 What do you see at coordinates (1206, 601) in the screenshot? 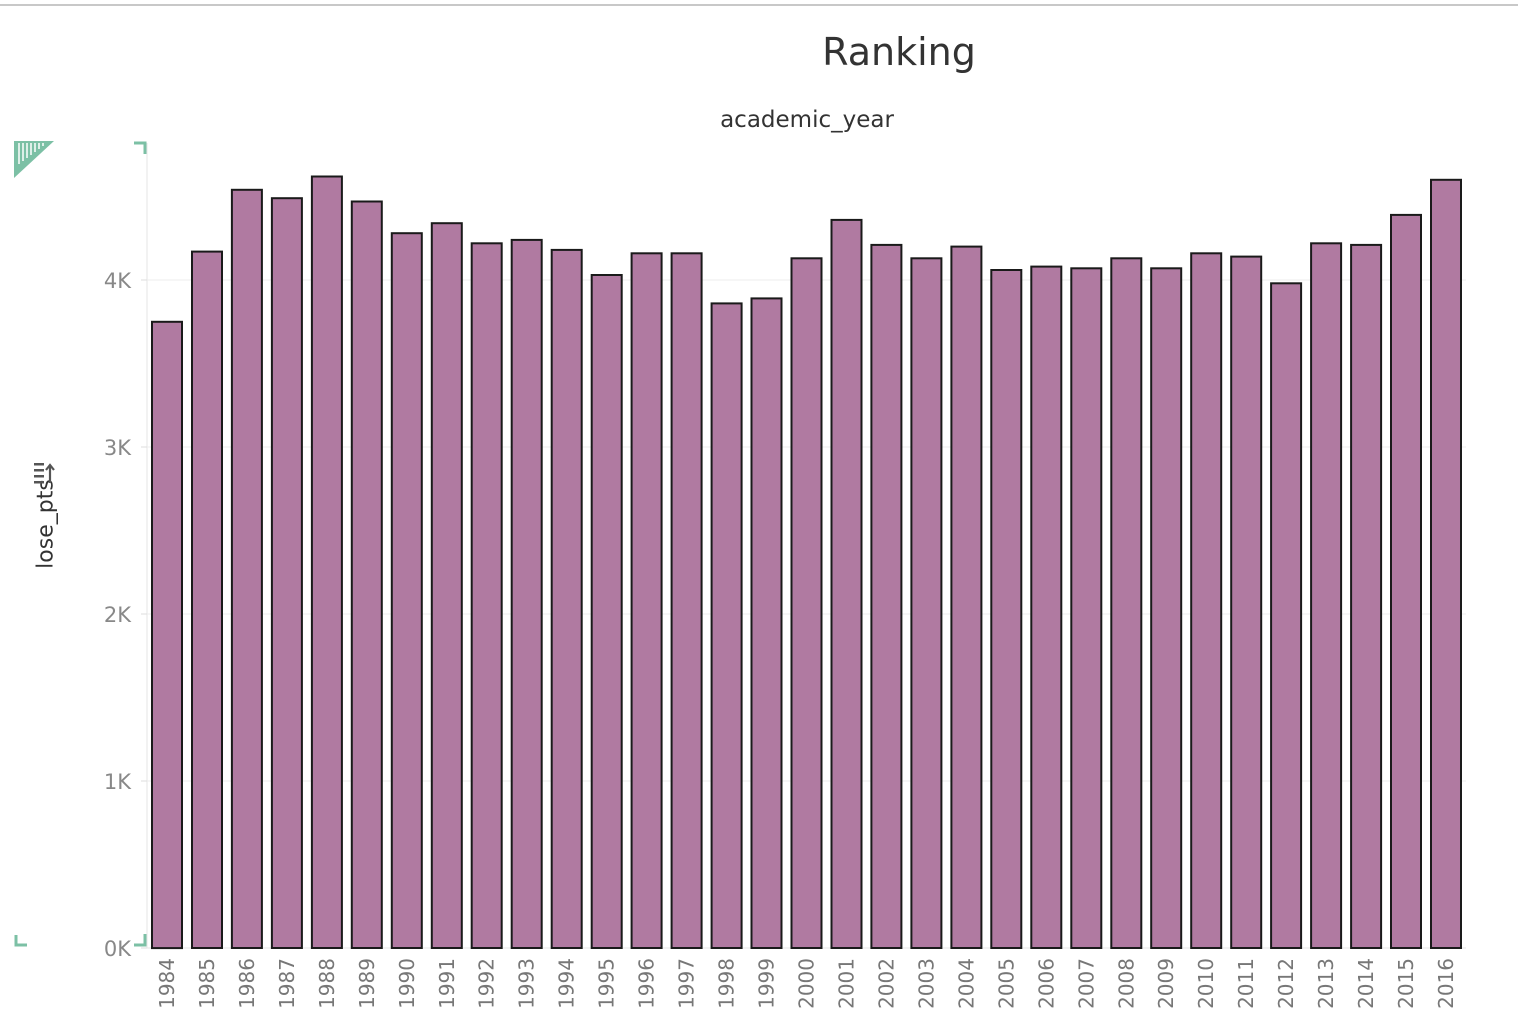
I see `bar-2010` at bounding box center [1206, 601].